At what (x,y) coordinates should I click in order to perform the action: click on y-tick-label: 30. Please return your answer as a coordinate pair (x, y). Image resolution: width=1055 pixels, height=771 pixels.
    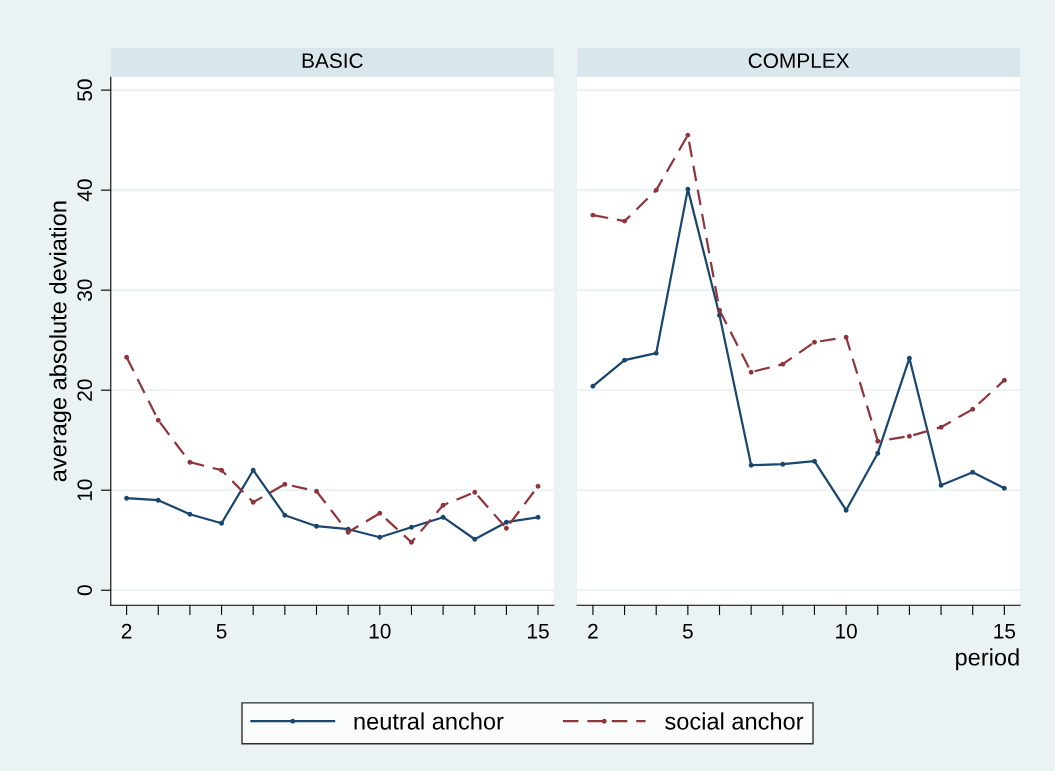
    Looking at the image, I should click on (85, 290).